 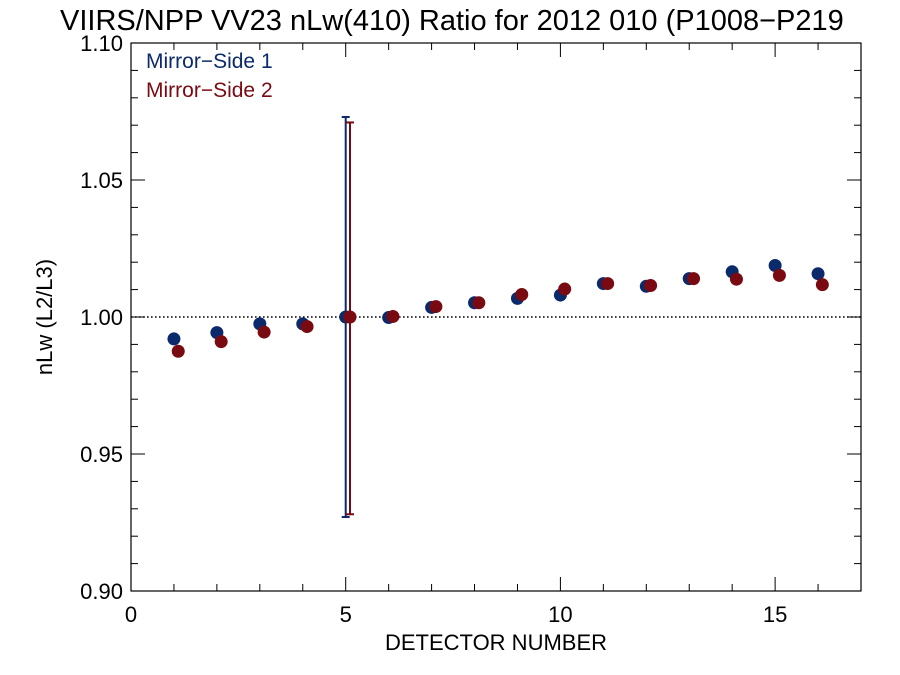 I want to click on x-axis-label: DETECTOR NUMBER, so click(x=496, y=642).